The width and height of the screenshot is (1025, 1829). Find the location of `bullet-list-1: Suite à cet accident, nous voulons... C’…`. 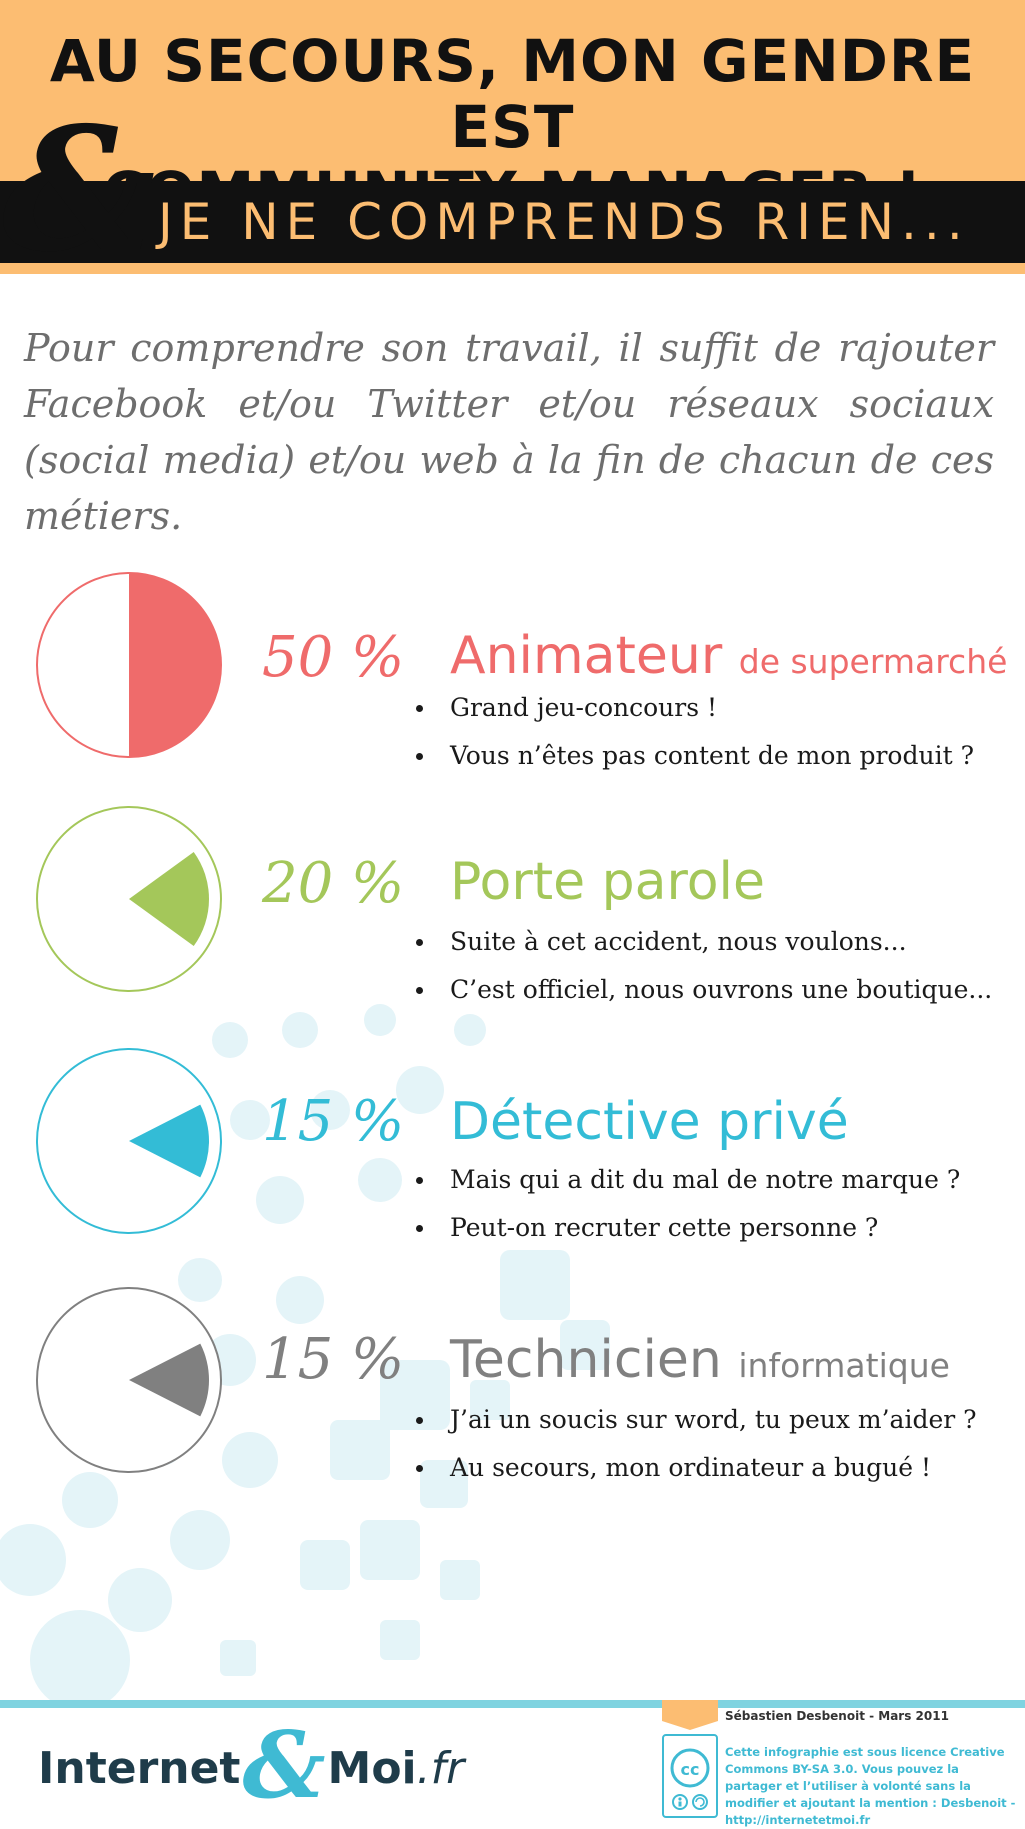

bullet-list-1: Suite à cet accident, nous voulons... C’… is located at coordinates (710, 966).